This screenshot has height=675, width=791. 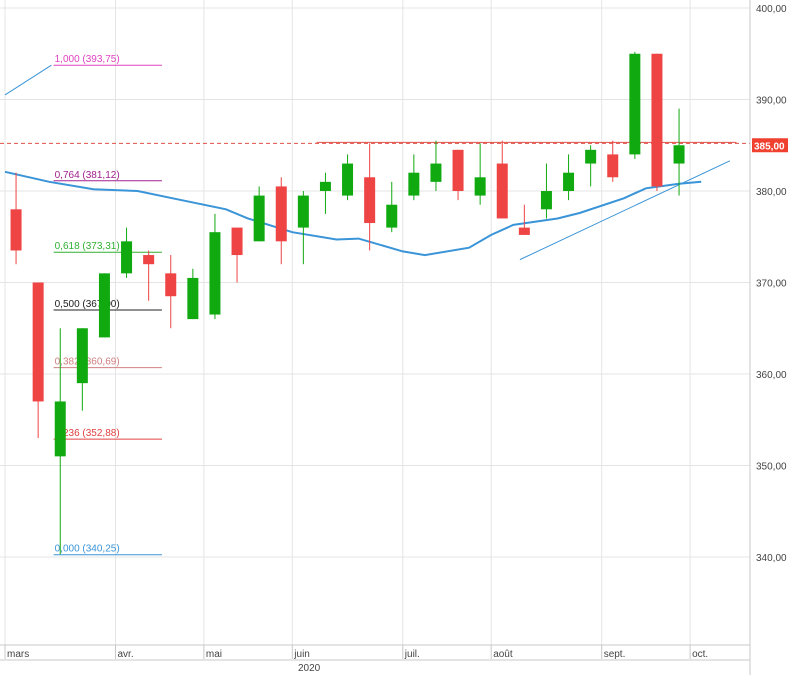 I want to click on y-tick-label: 350,00, so click(x=771, y=467).